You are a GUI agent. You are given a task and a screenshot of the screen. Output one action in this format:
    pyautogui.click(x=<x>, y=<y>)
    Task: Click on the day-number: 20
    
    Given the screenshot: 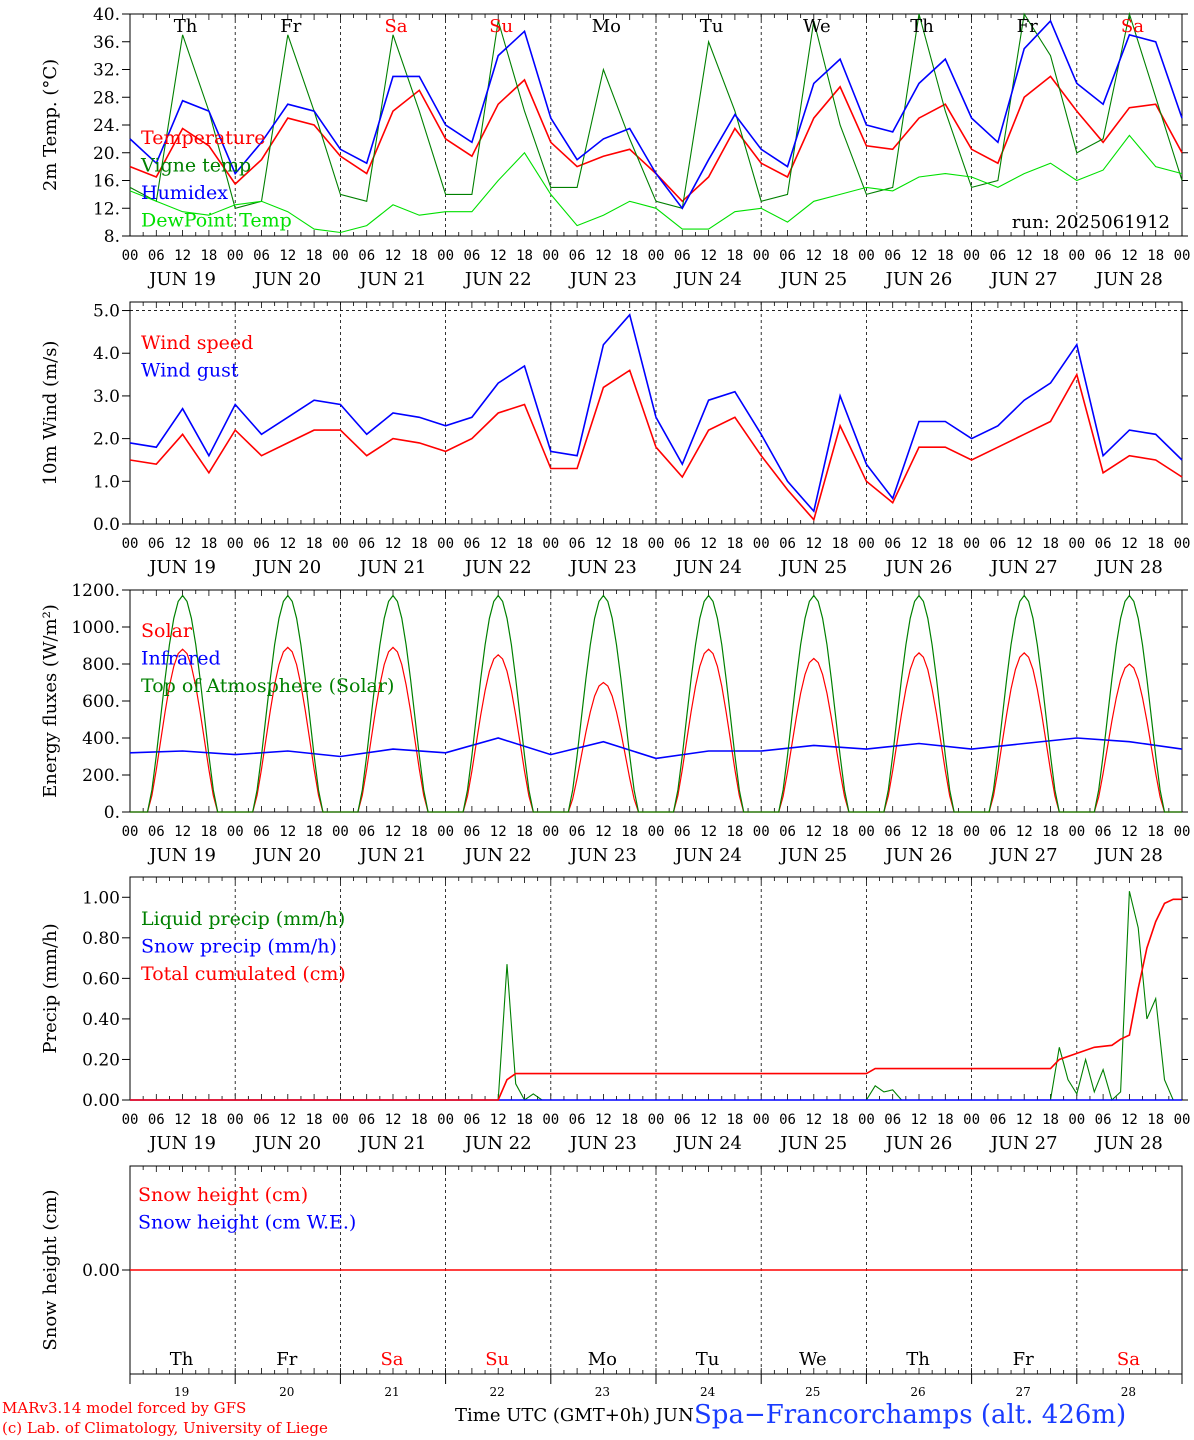 What is the action you would take?
    pyautogui.click(x=286, y=1392)
    